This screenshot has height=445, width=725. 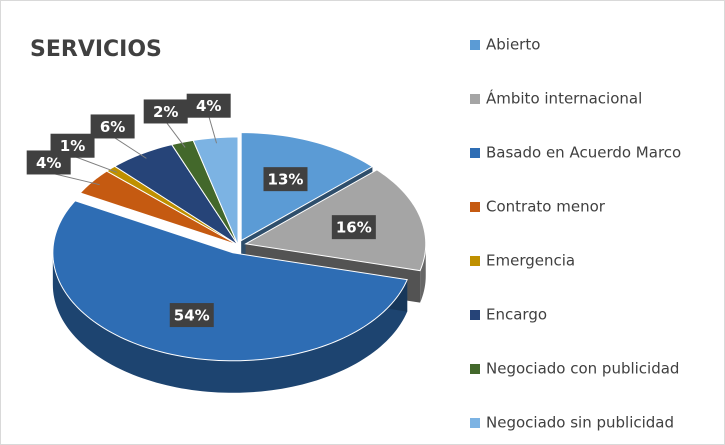 I want to click on legend-label: Negociado sin publicidad, so click(x=580, y=423).